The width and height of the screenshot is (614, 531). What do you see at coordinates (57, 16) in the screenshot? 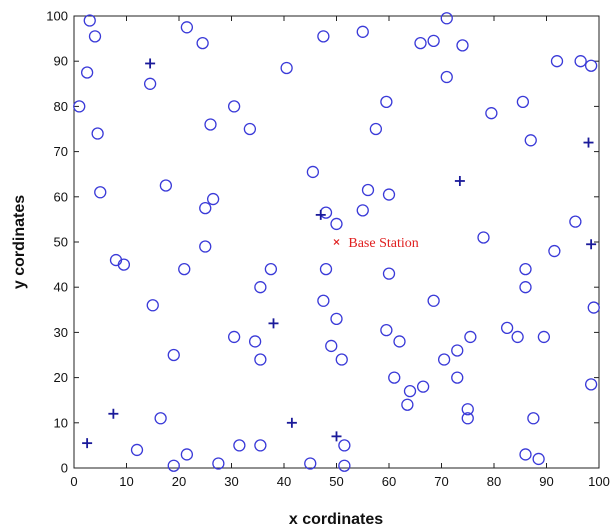
I see `y-tick-label: 100` at bounding box center [57, 16].